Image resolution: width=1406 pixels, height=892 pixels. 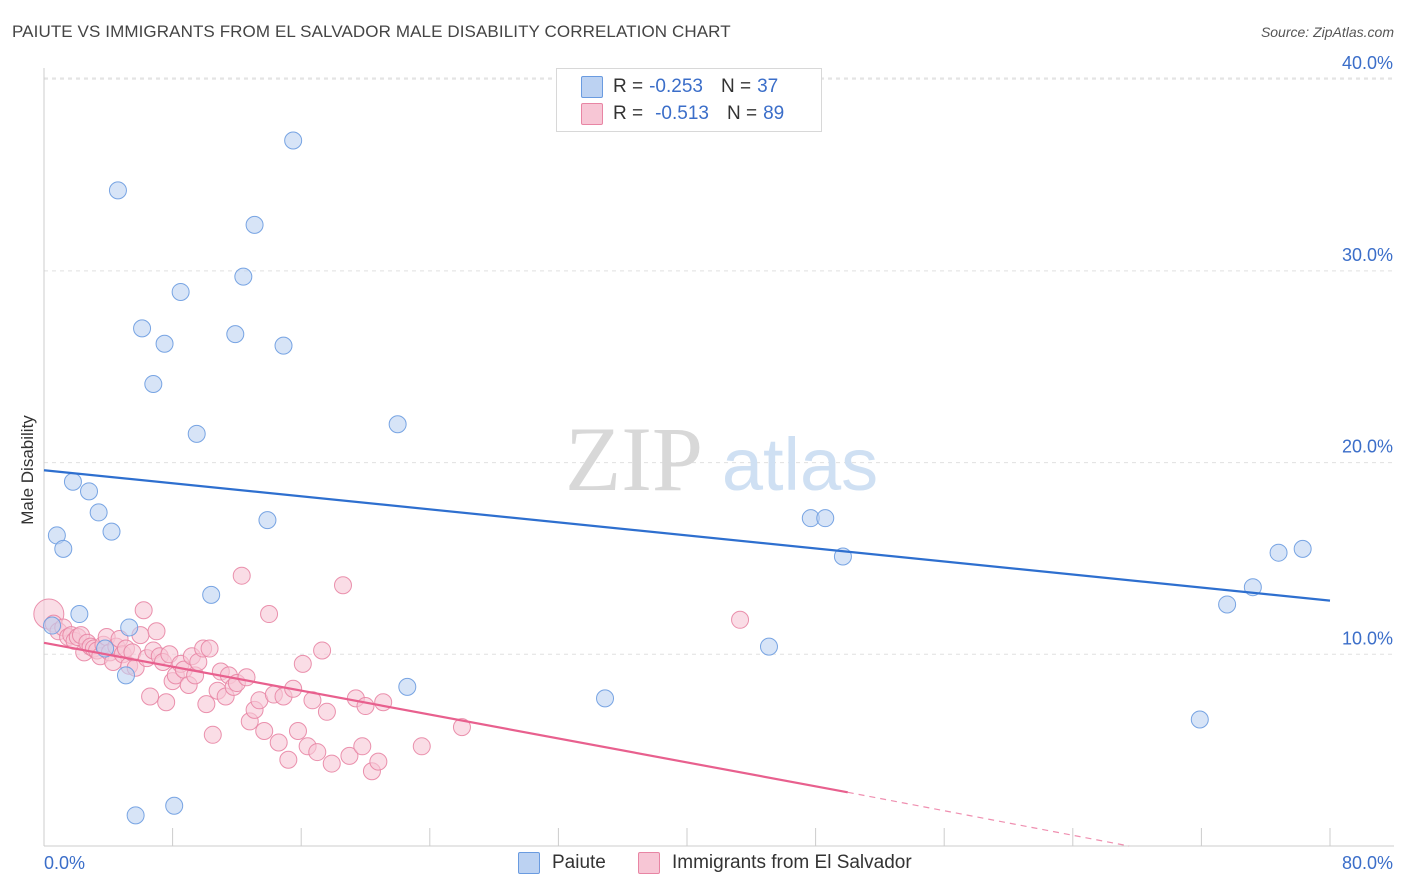 What do you see at coordinates (774, 113) in the screenshot?
I see `legend-n-value: 89` at bounding box center [774, 113].